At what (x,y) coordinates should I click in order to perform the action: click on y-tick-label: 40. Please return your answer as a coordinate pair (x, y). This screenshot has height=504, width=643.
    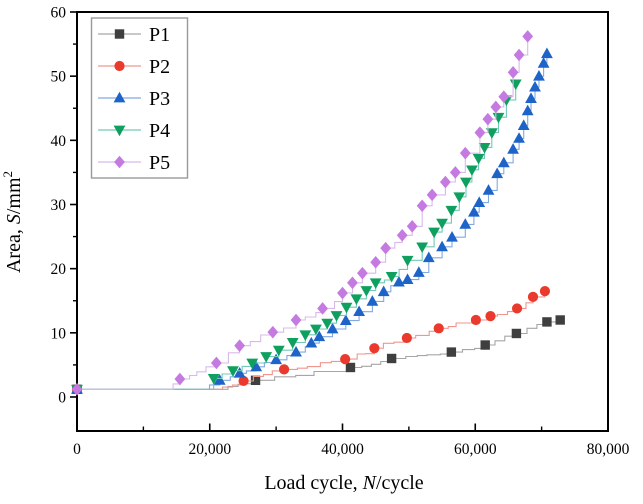
    Looking at the image, I should click on (59, 141).